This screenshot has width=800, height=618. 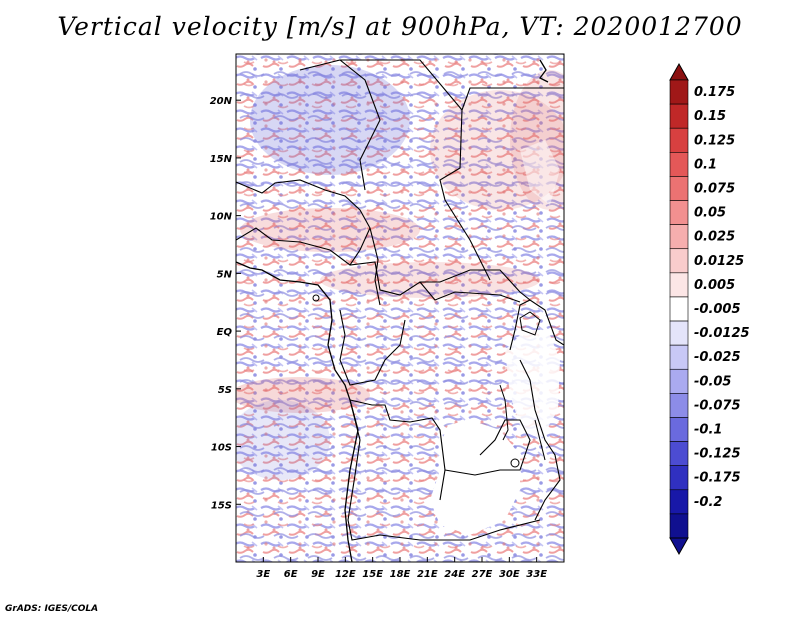 I want to click on colorbar-label: 0.15, so click(x=710, y=116).